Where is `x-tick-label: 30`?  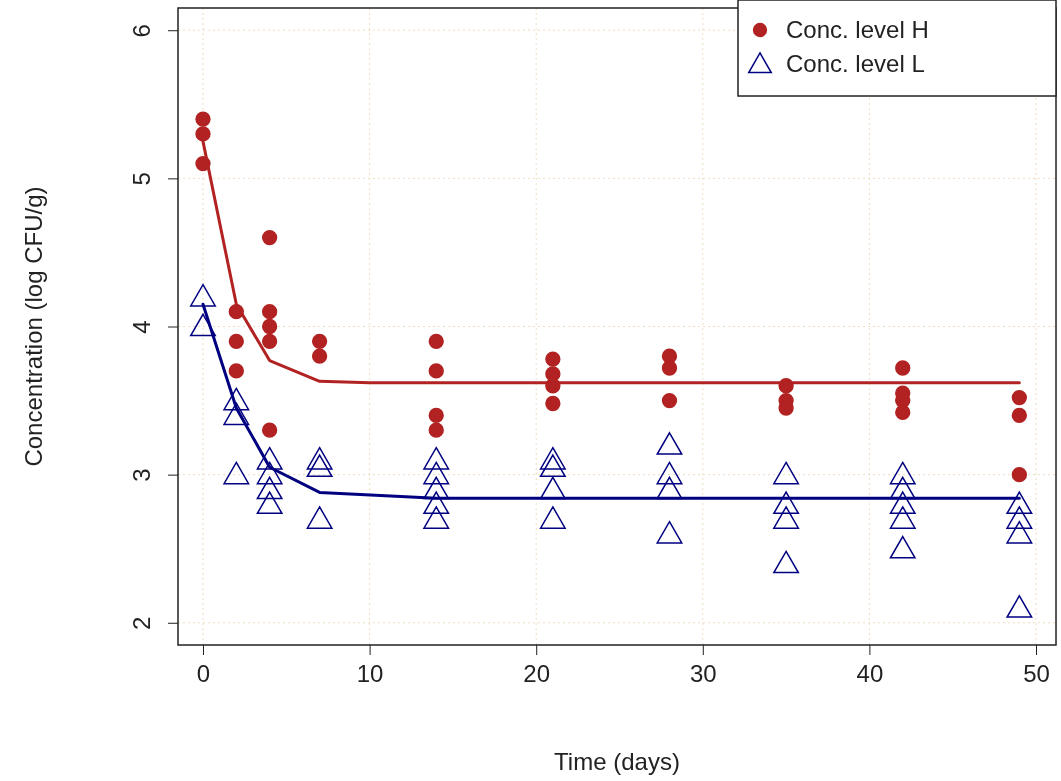 x-tick-label: 30 is located at coordinates (703, 674).